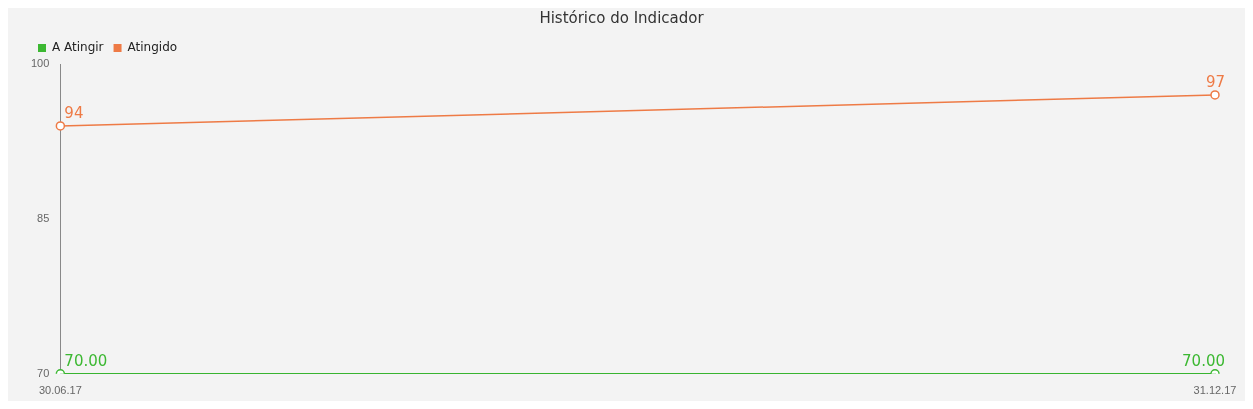 The height and width of the screenshot is (409, 1253). Describe the element at coordinates (152, 47) in the screenshot. I see `legend-label: Atingido` at that location.